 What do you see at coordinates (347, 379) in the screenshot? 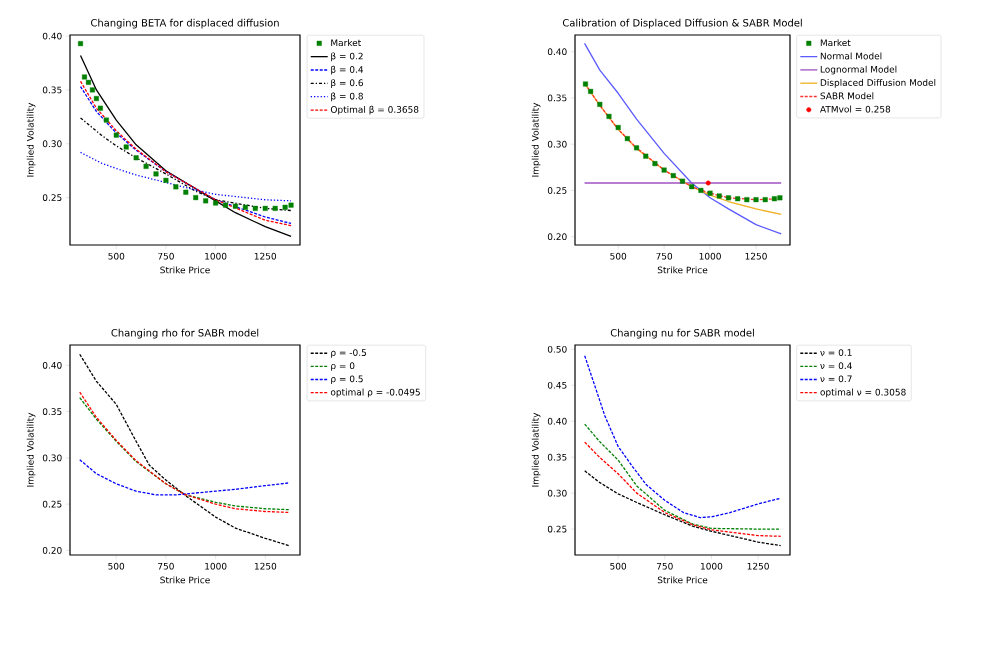
I see `legend-label: ρ = 0.5` at bounding box center [347, 379].